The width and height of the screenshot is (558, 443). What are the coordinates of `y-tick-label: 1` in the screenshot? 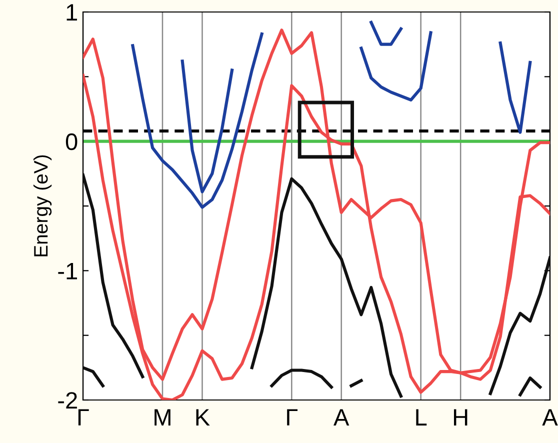 It's located at (71, 12).